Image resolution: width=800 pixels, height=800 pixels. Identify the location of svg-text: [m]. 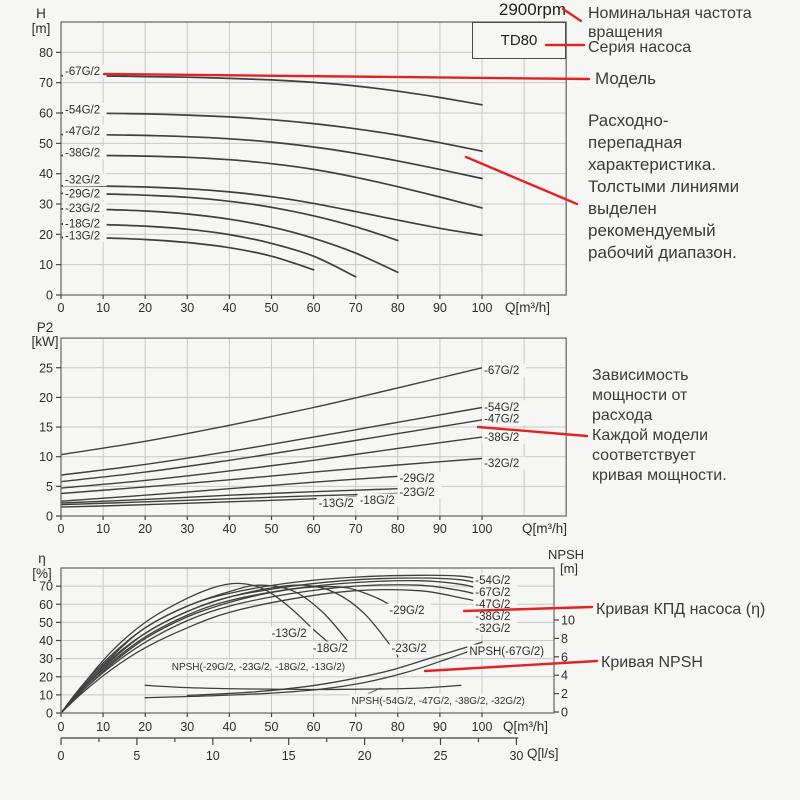
(569, 568).